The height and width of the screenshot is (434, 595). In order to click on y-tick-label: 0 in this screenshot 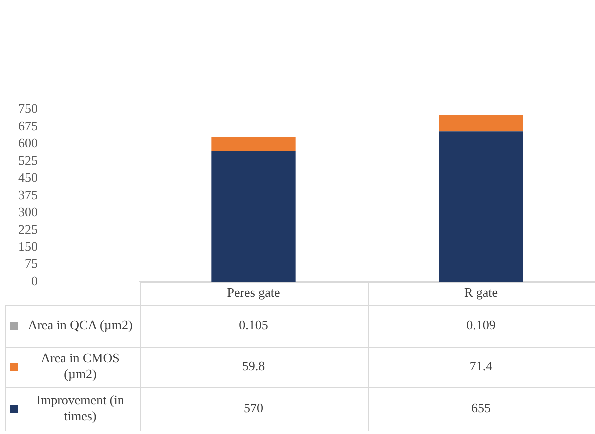, I will do `click(35, 280)`.